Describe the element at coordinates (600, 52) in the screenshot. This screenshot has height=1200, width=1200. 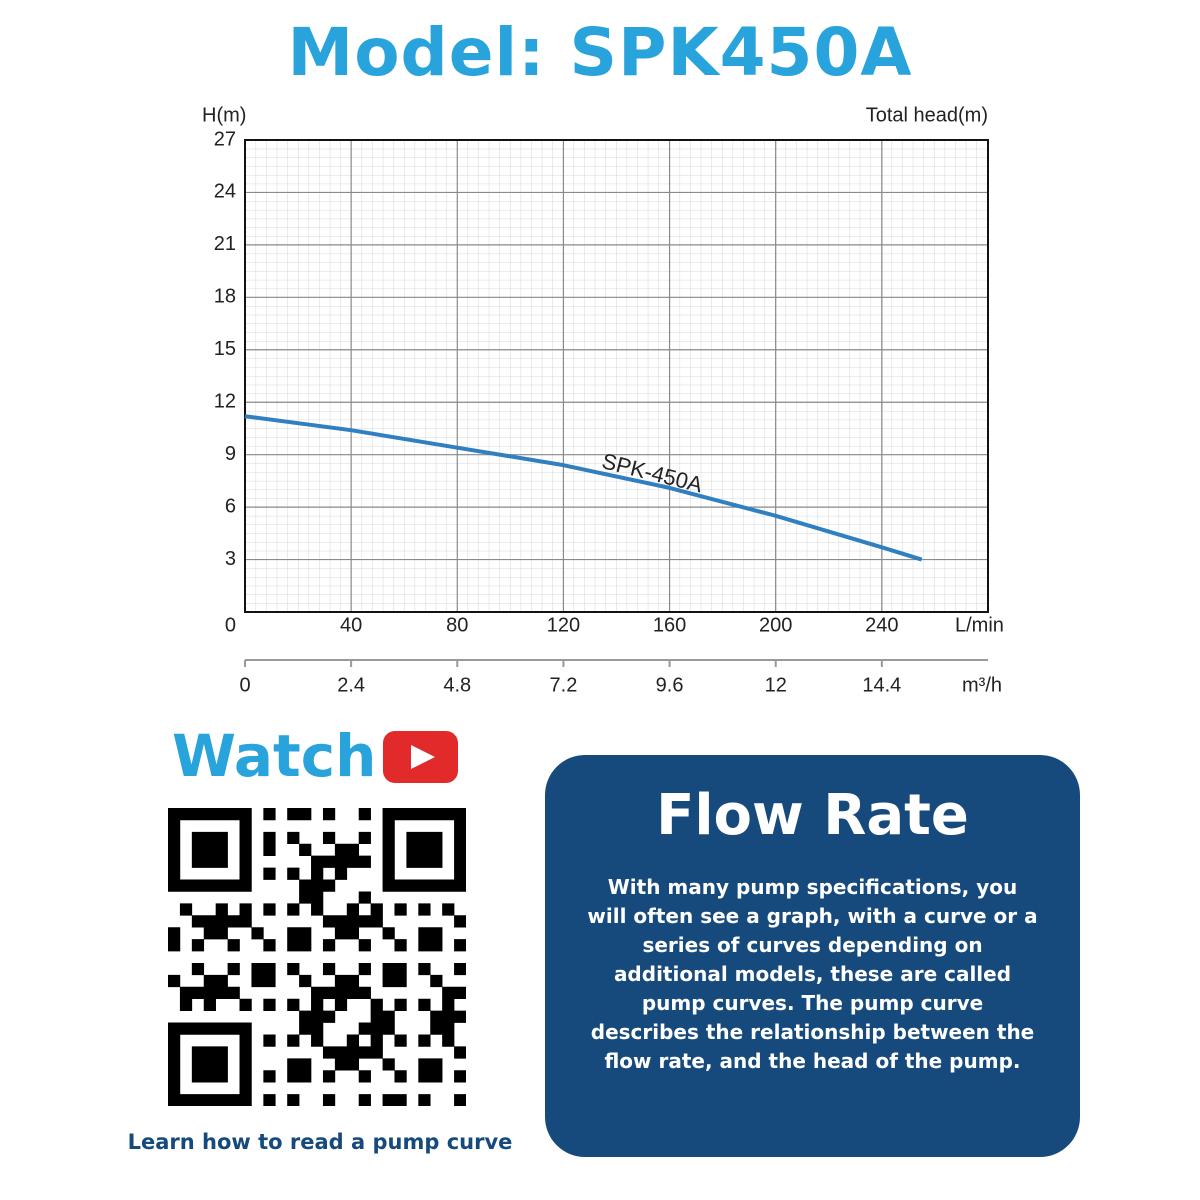
I see `page-title: Model: SPK450A` at that location.